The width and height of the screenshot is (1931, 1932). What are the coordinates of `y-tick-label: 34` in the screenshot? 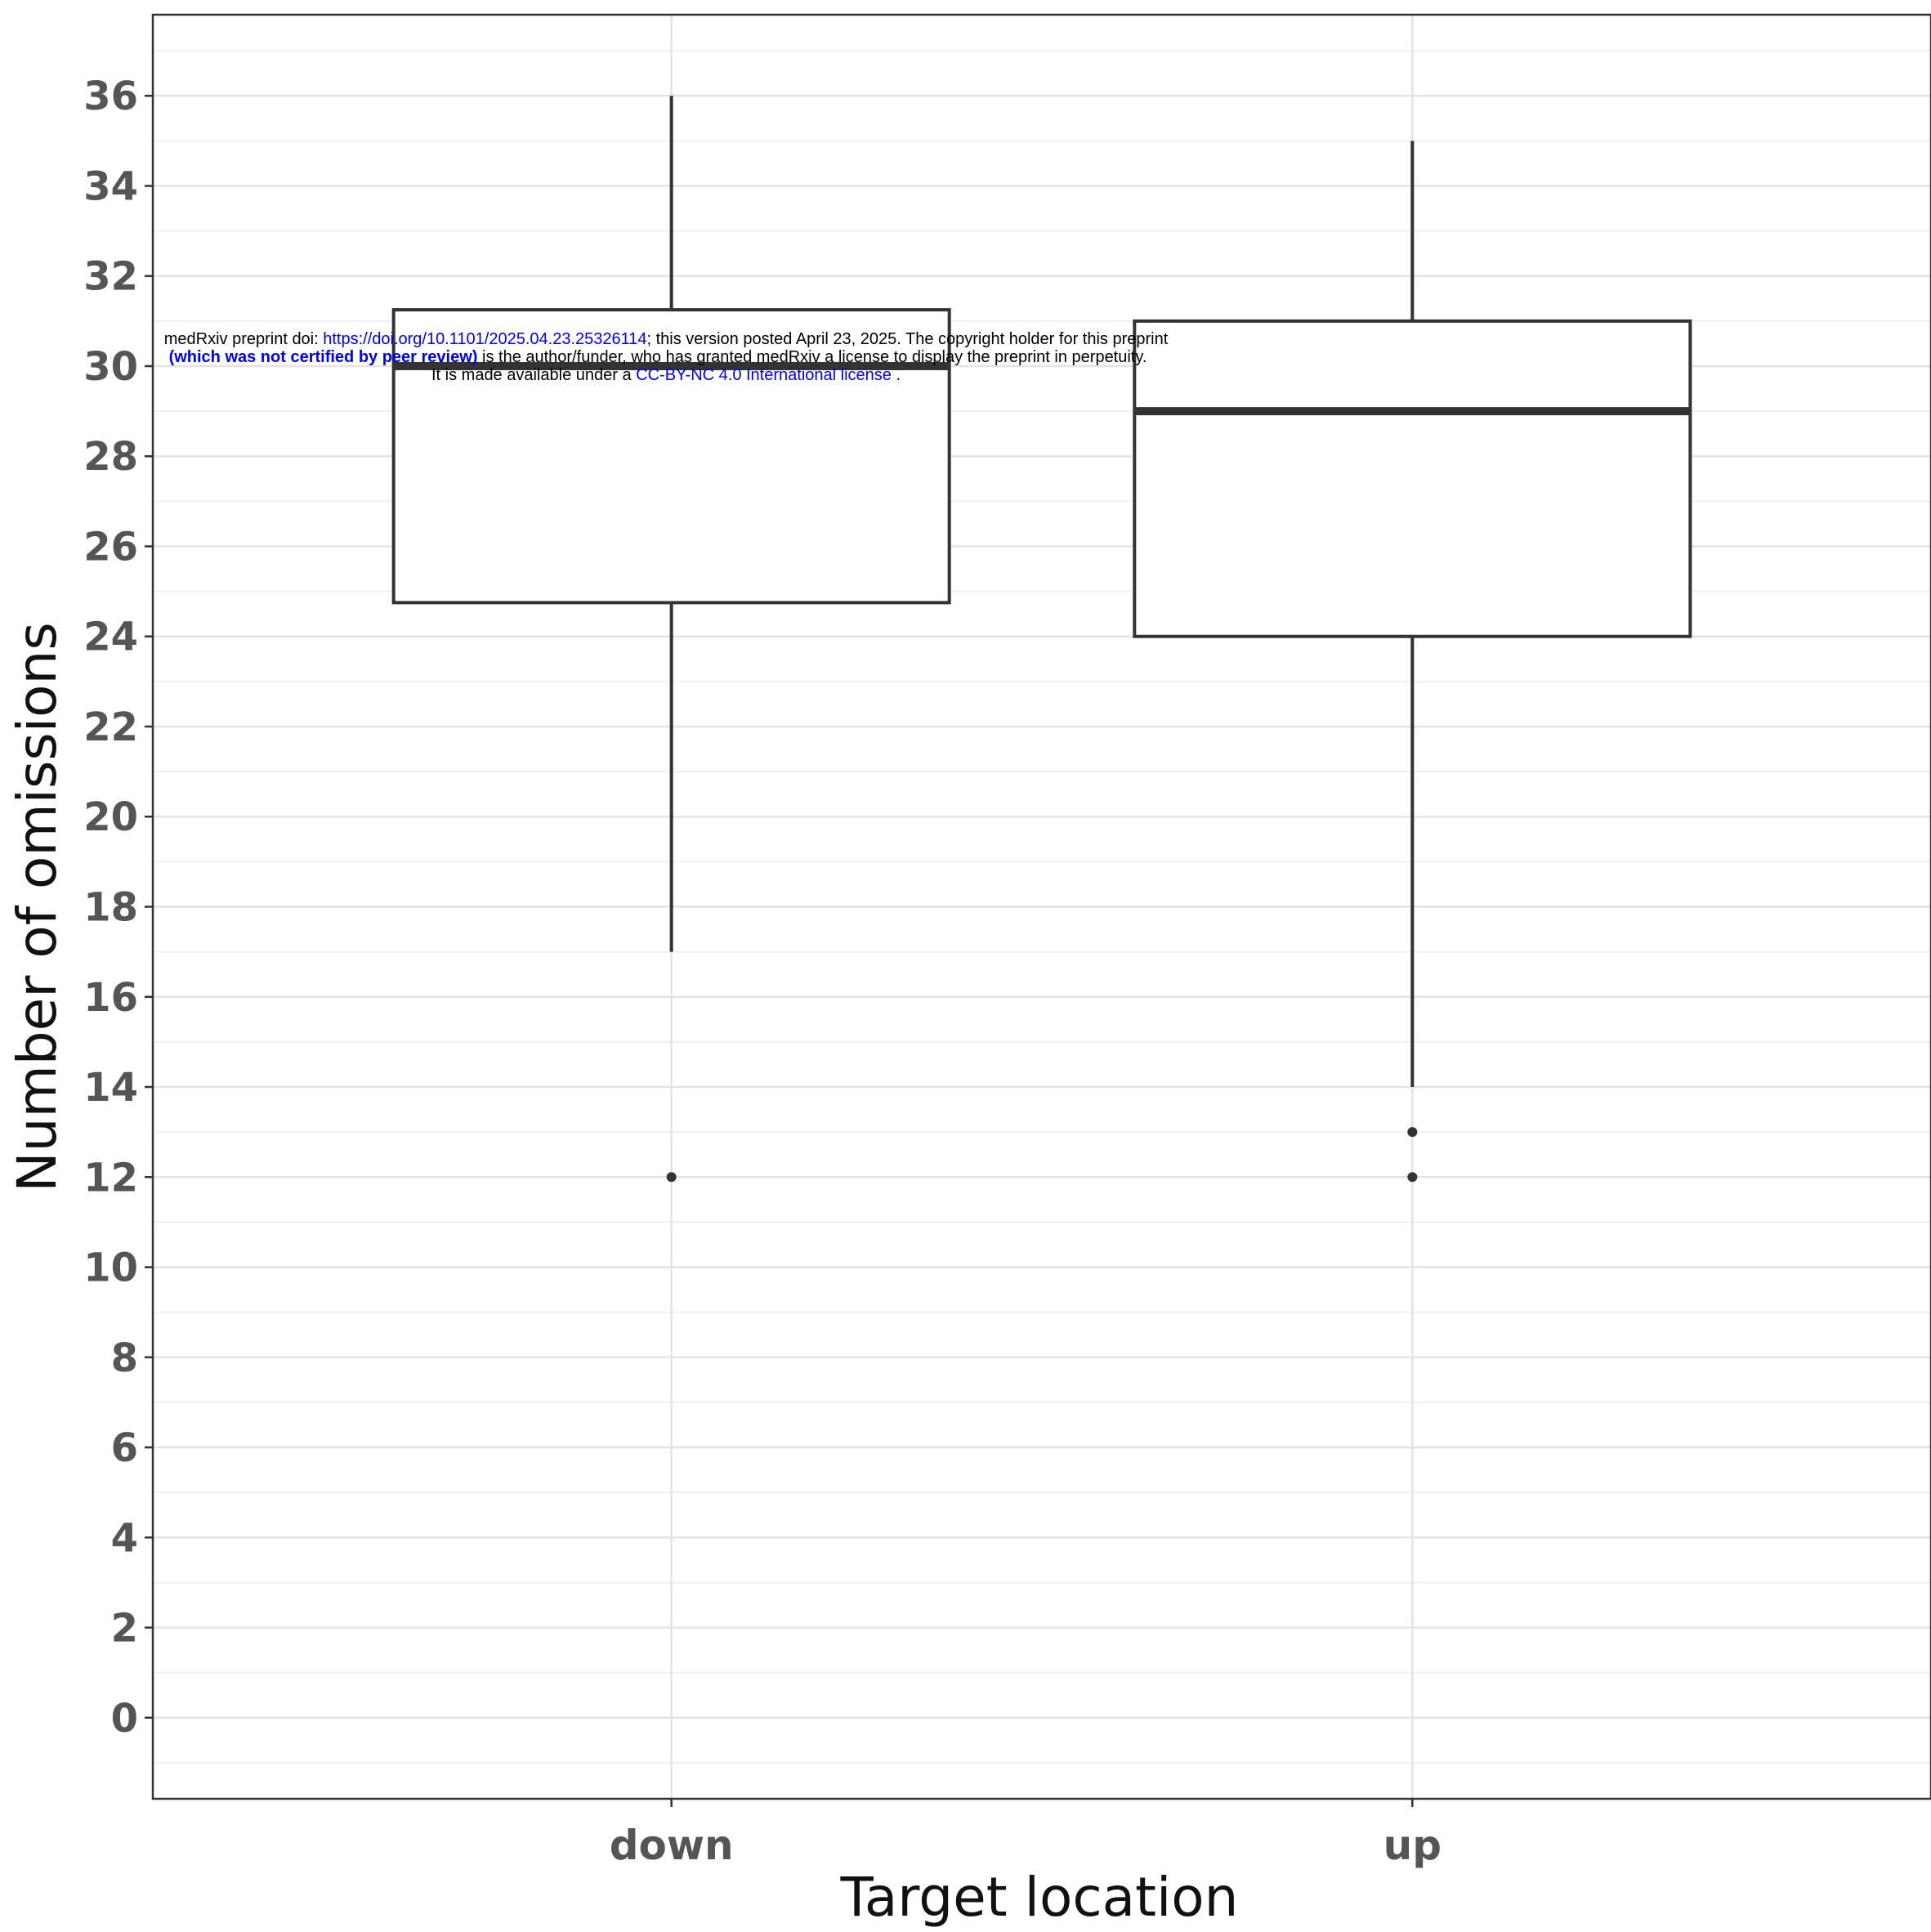 It's located at (110, 186).